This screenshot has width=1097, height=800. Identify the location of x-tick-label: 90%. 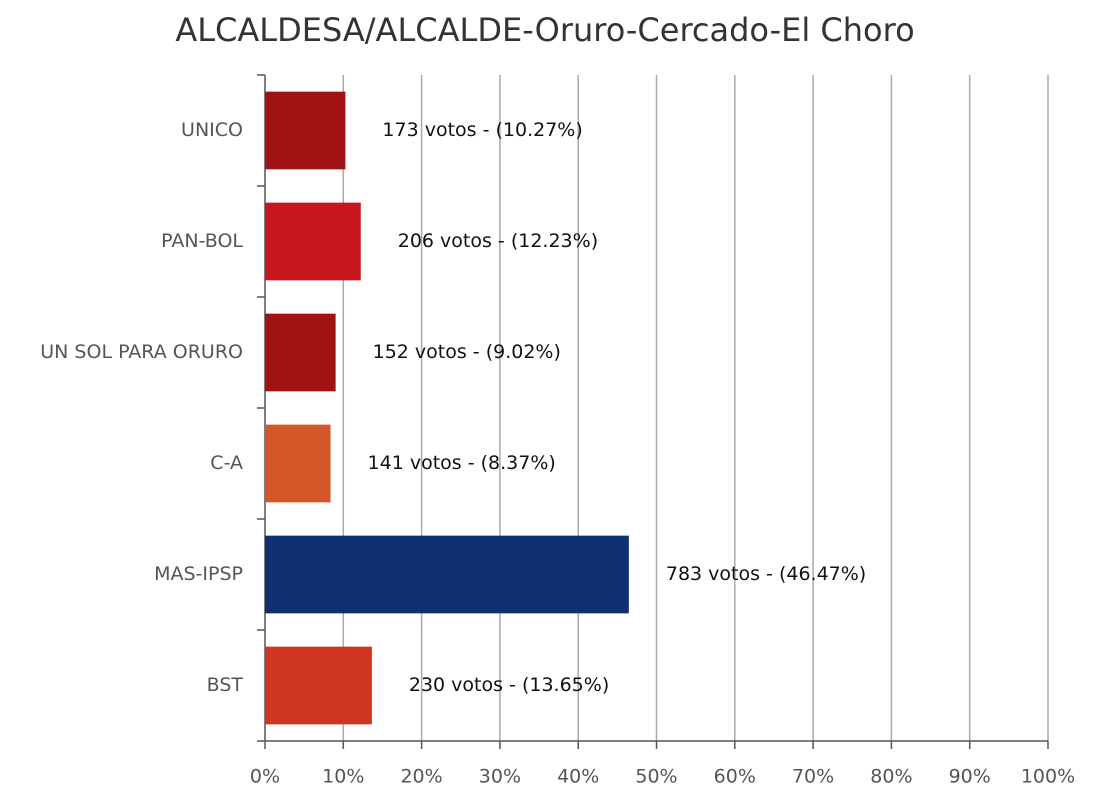
(970, 777).